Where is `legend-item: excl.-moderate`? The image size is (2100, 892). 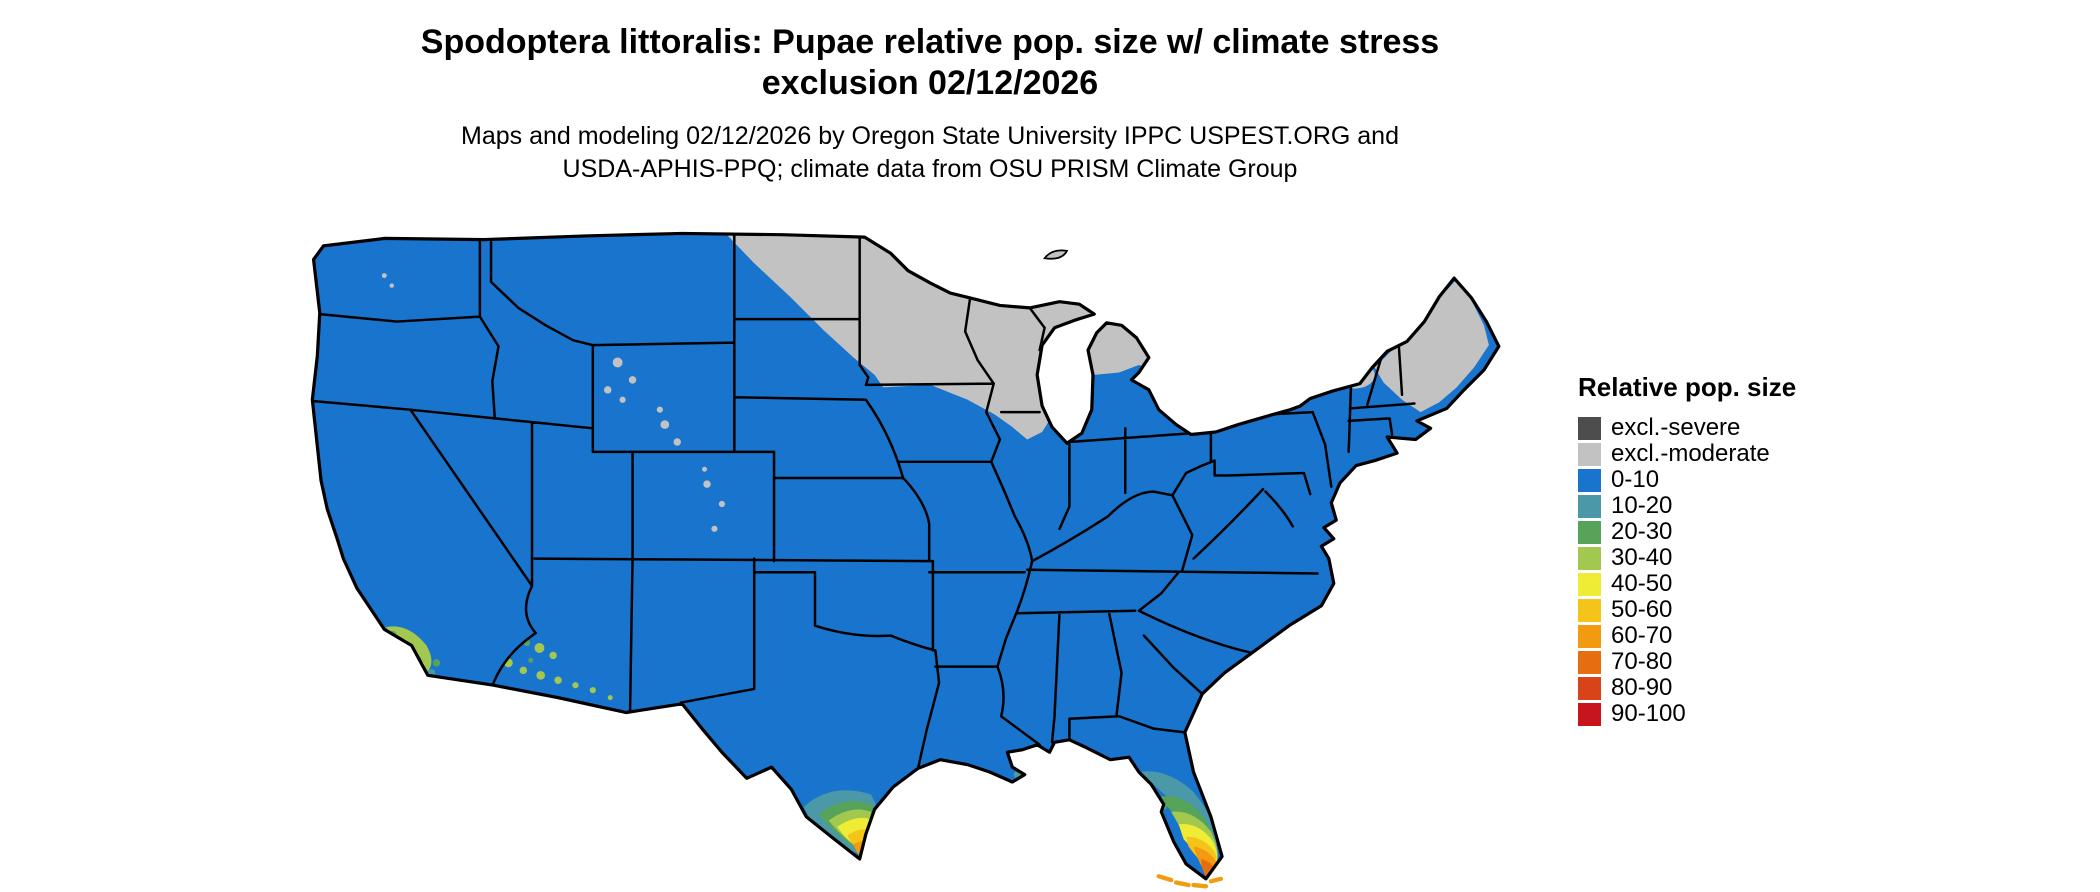 legend-item: excl.-moderate is located at coordinates (1728, 453).